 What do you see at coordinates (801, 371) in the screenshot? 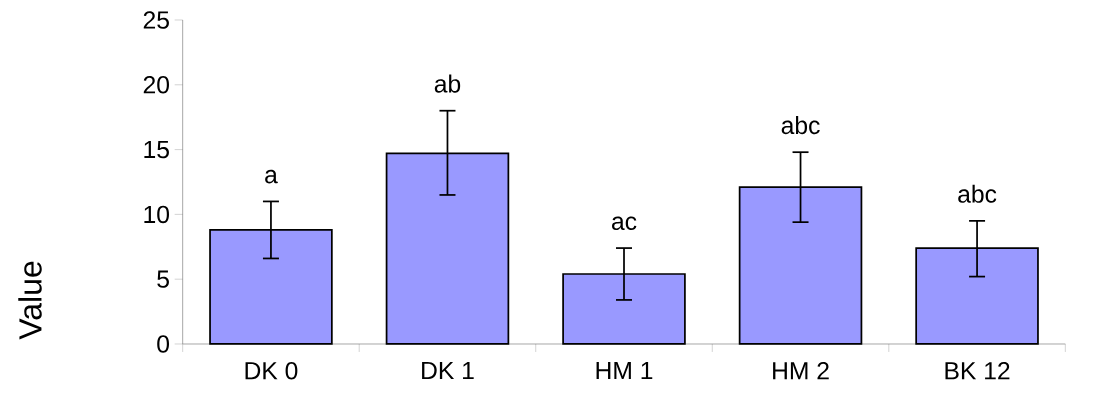
I see `x-tick-label: HM 2` at bounding box center [801, 371].